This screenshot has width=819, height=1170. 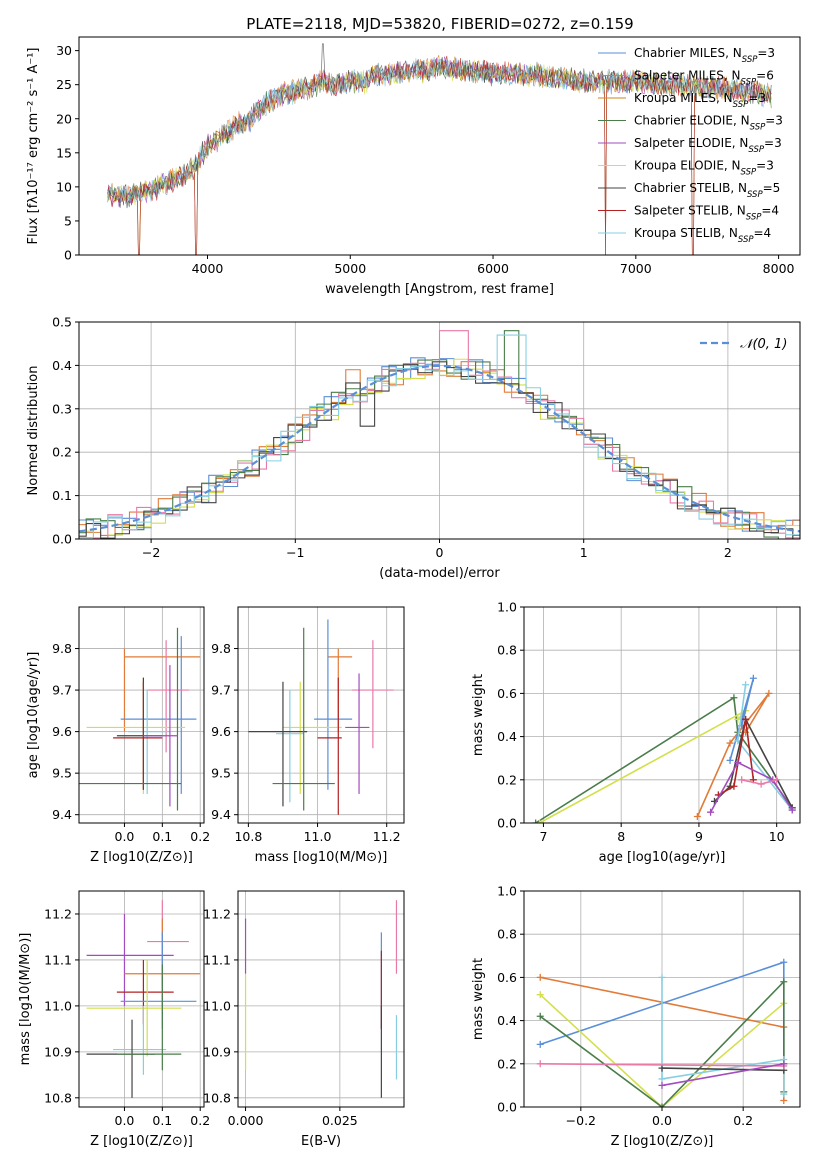 I want to click on legend-label-text: Salpeter MILES, N, so click(x=687, y=76).